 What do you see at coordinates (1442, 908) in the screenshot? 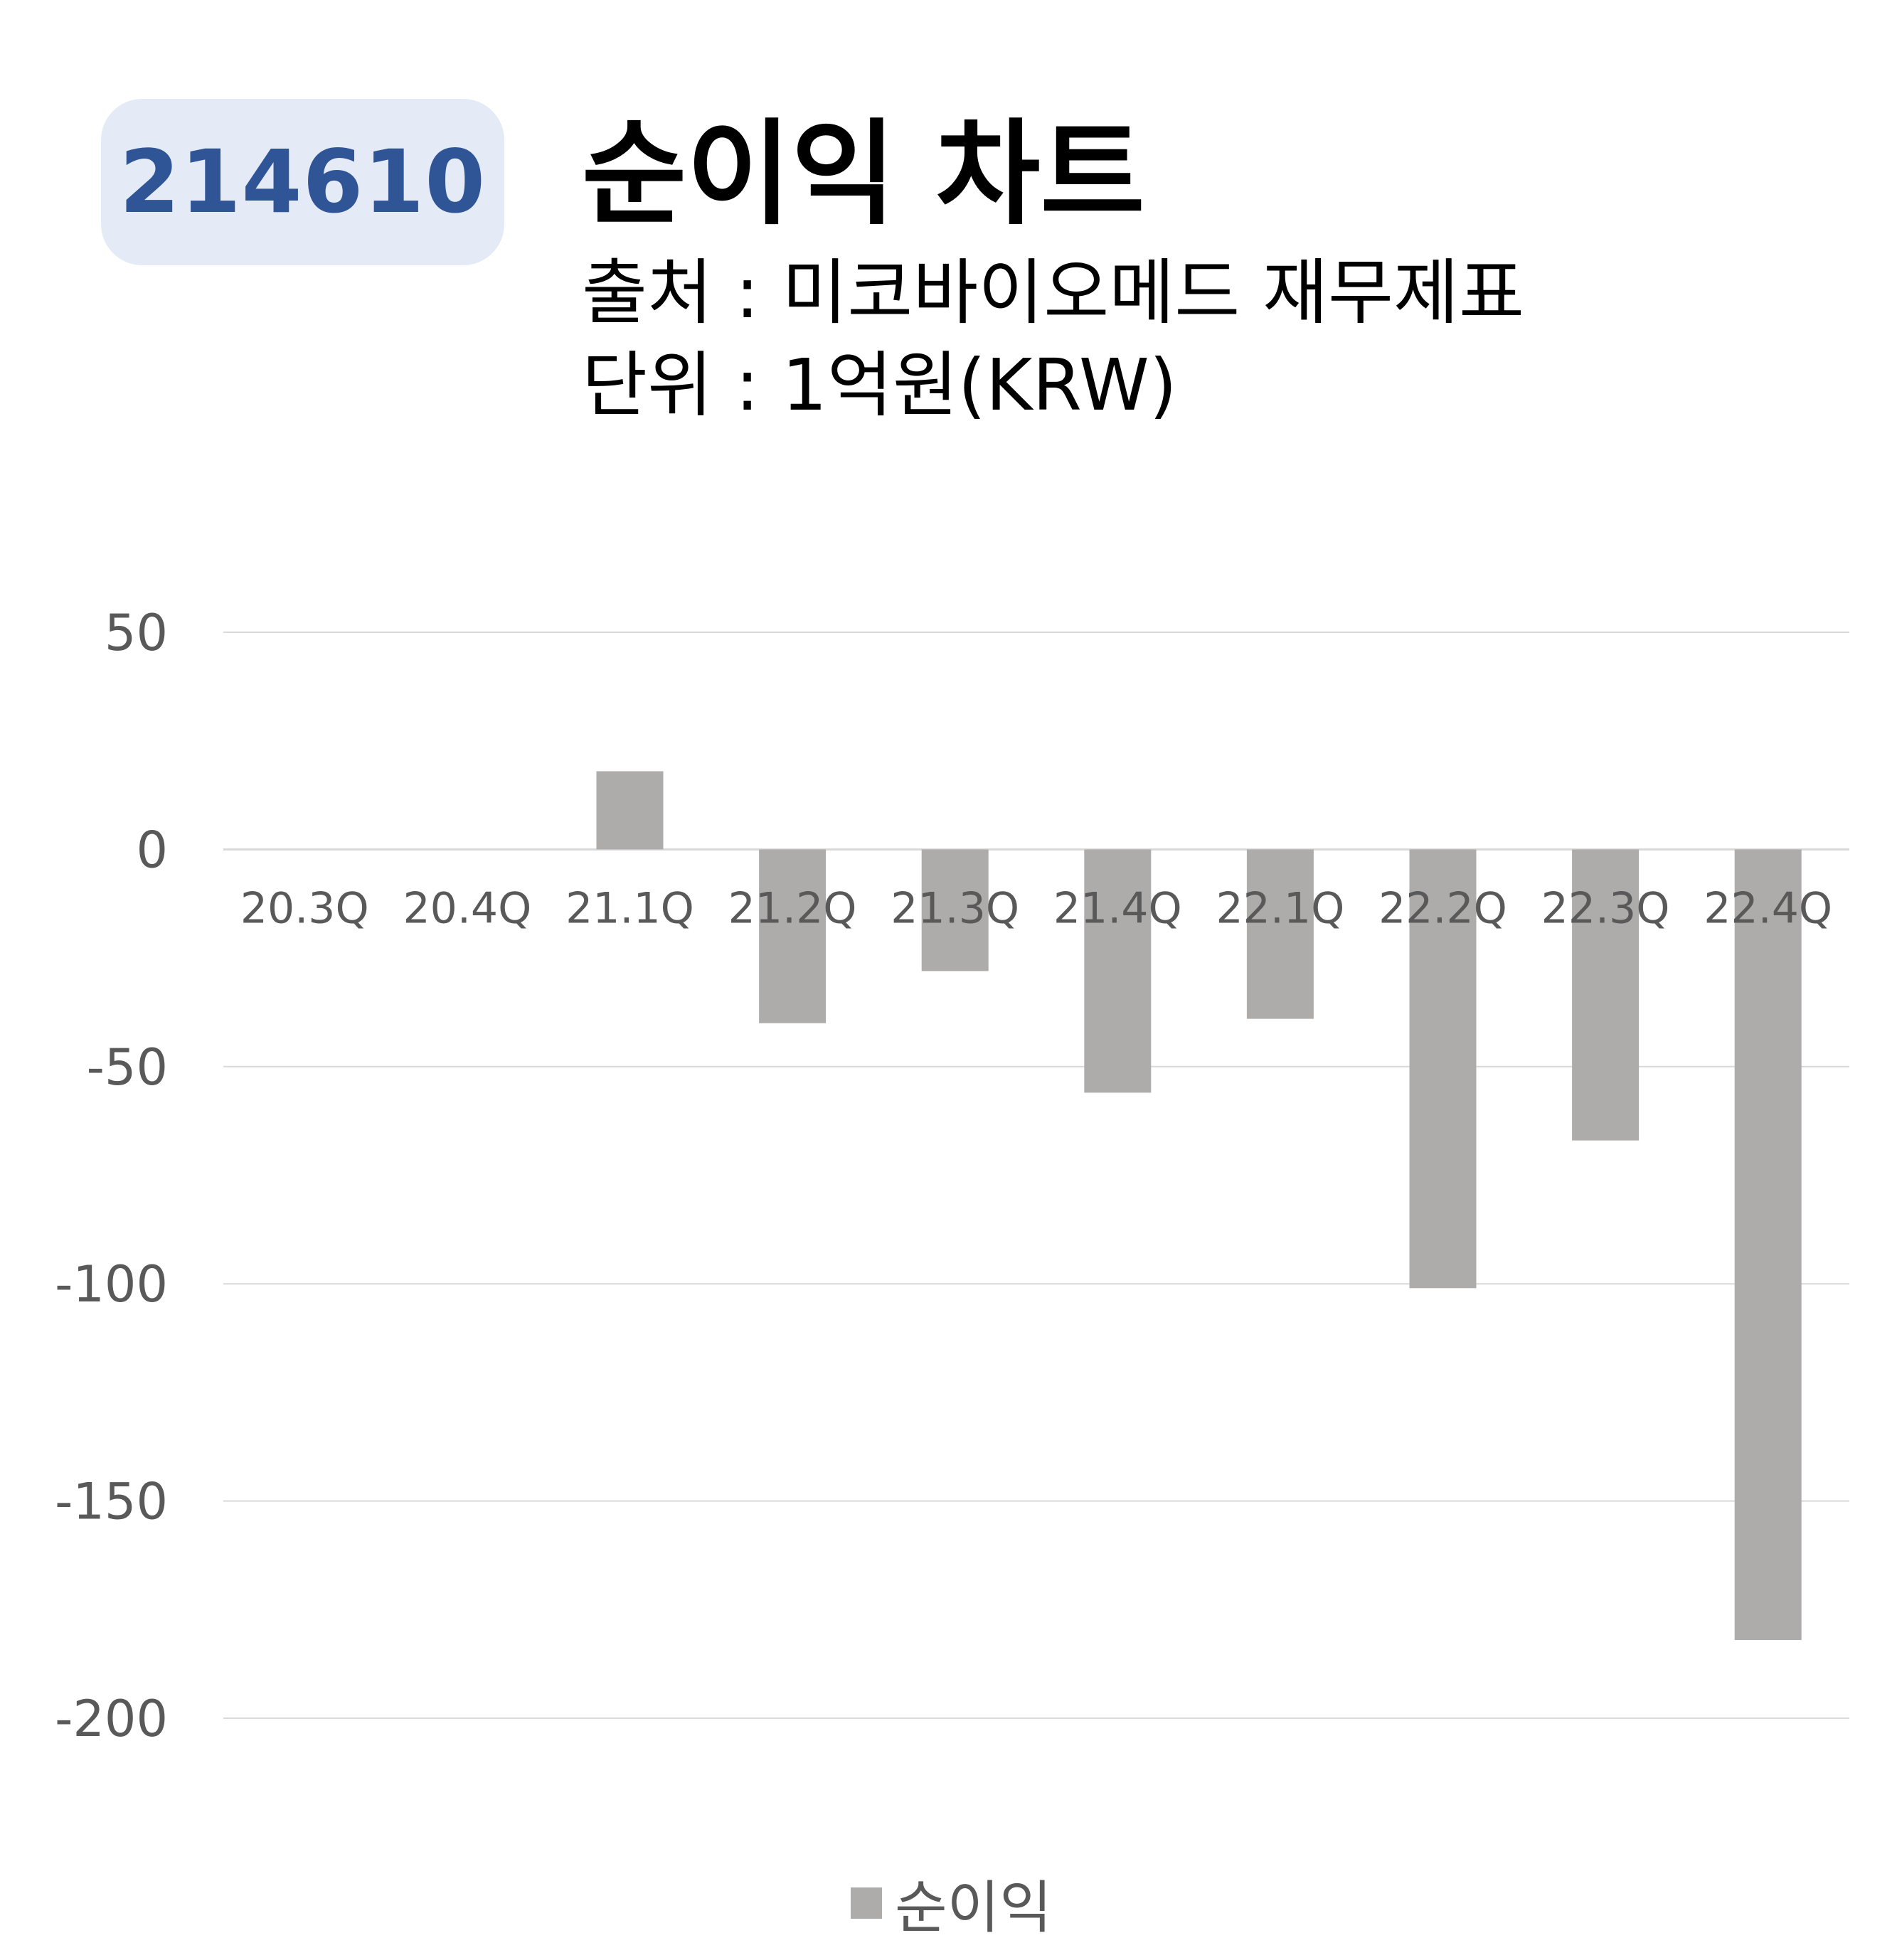
I see `category-label: 22.2Q` at bounding box center [1442, 908].